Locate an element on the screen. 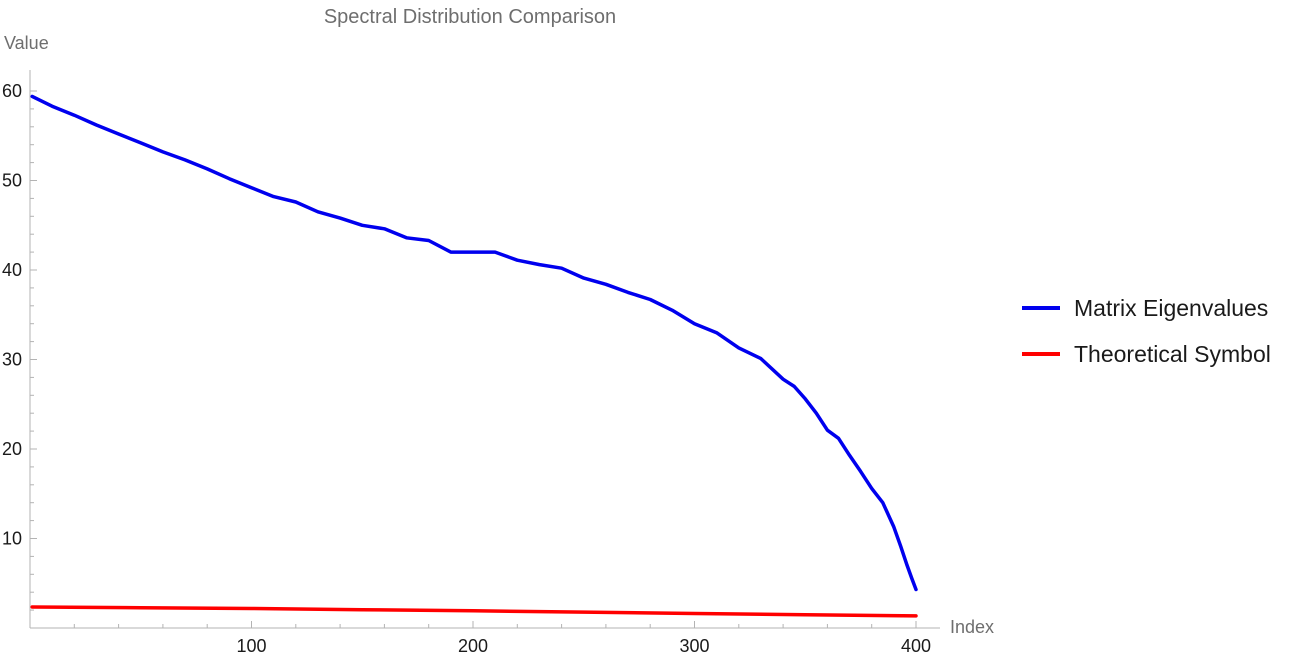 Image resolution: width=1306 pixels, height=664 pixels. legend-label: Matrix Eigenvalues is located at coordinates (1171, 308).